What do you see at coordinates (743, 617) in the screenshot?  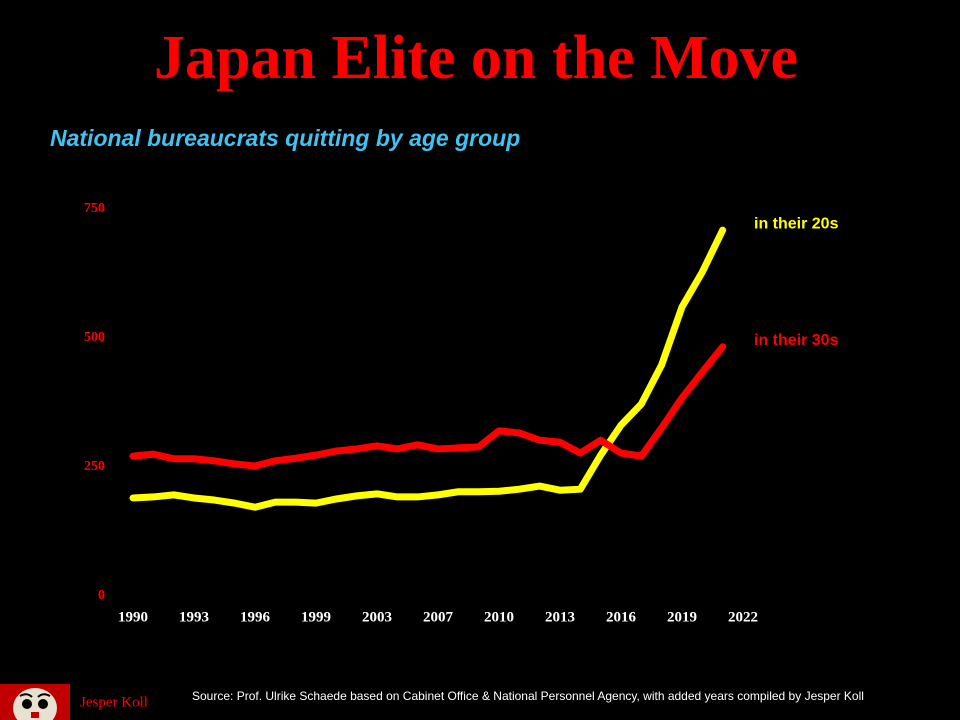 I see `x-tick-label: 2022` at bounding box center [743, 617].